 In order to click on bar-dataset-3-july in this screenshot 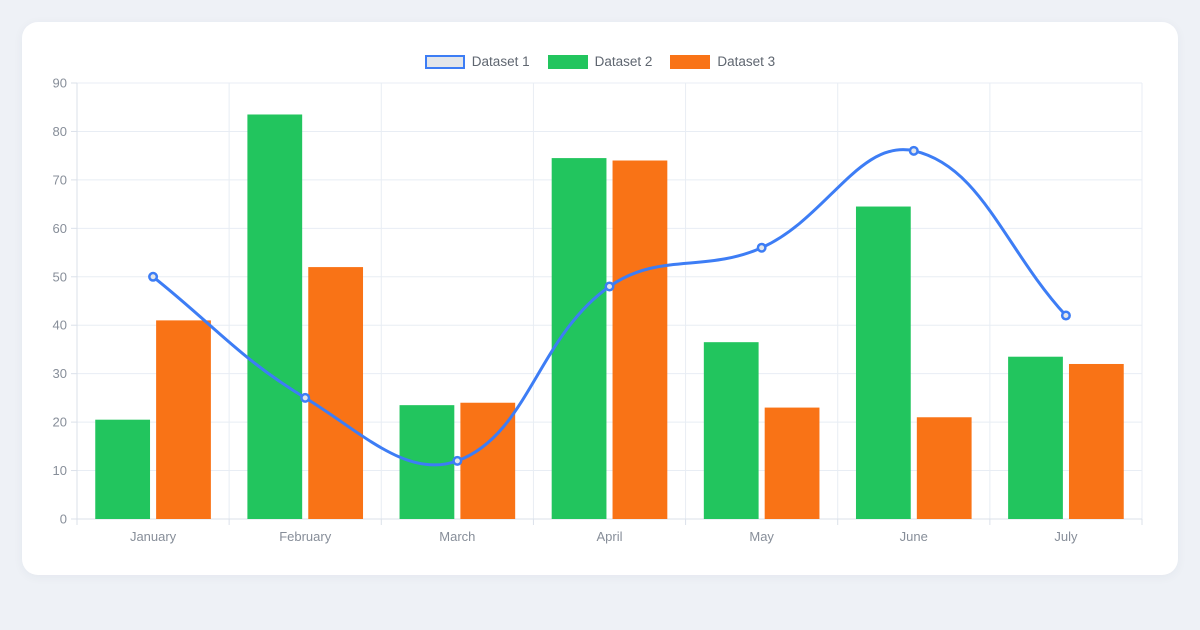, I will do `click(1096, 441)`.